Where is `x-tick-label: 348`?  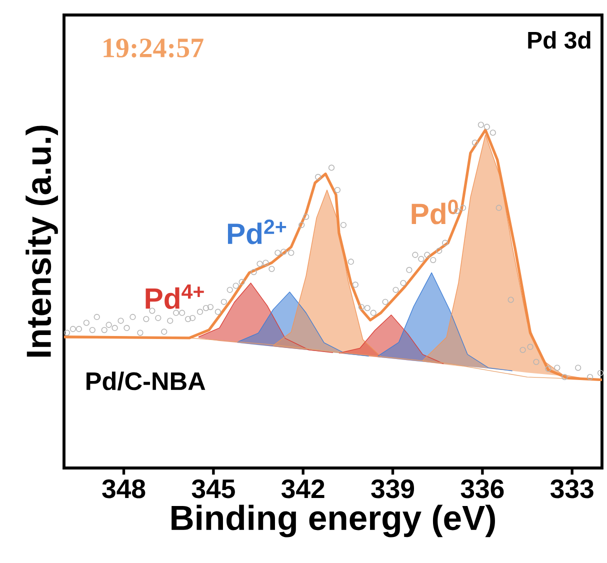 x-tick-label: 348 is located at coordinates (124, 488).